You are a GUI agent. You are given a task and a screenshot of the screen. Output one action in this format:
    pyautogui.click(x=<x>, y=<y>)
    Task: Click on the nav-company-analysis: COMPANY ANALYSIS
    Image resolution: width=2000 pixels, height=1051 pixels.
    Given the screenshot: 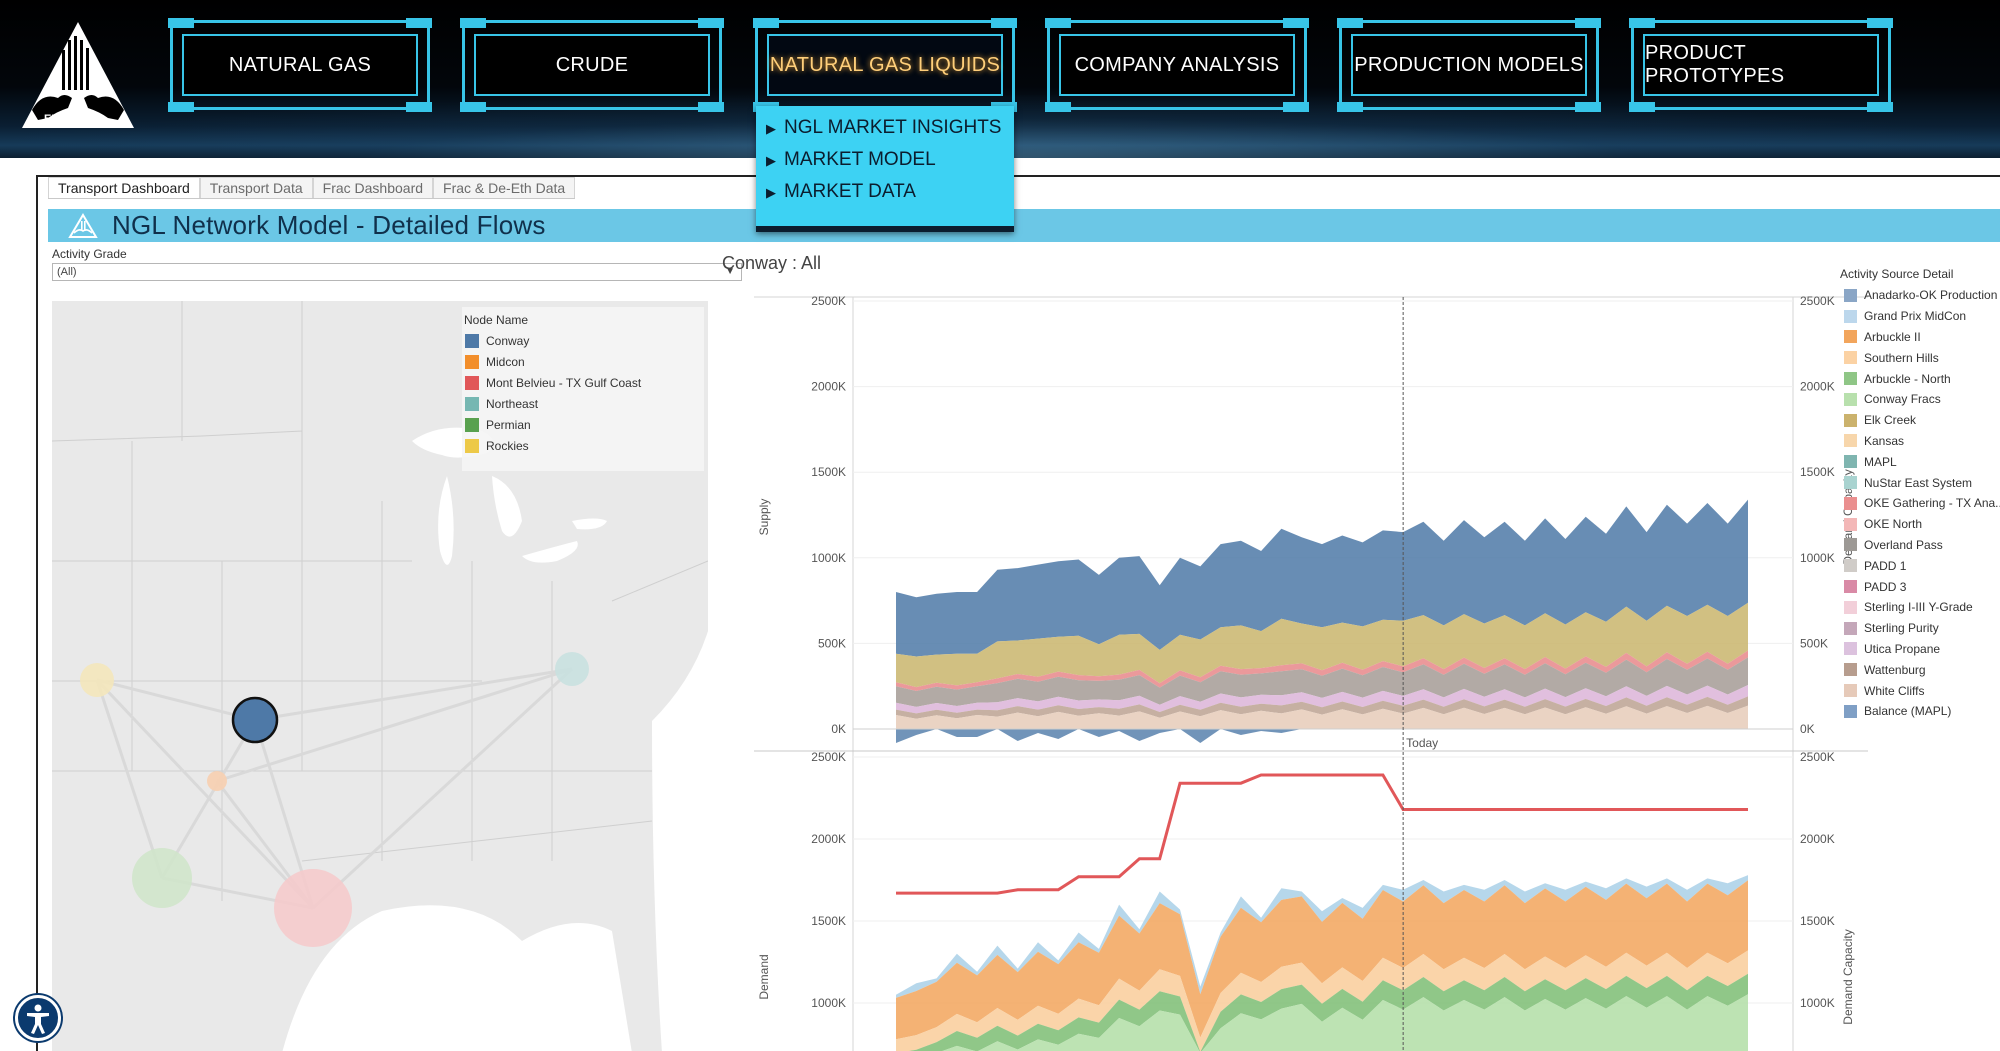 What is the action you would take?
    pyautogui.click(x=1177, y=65)
    